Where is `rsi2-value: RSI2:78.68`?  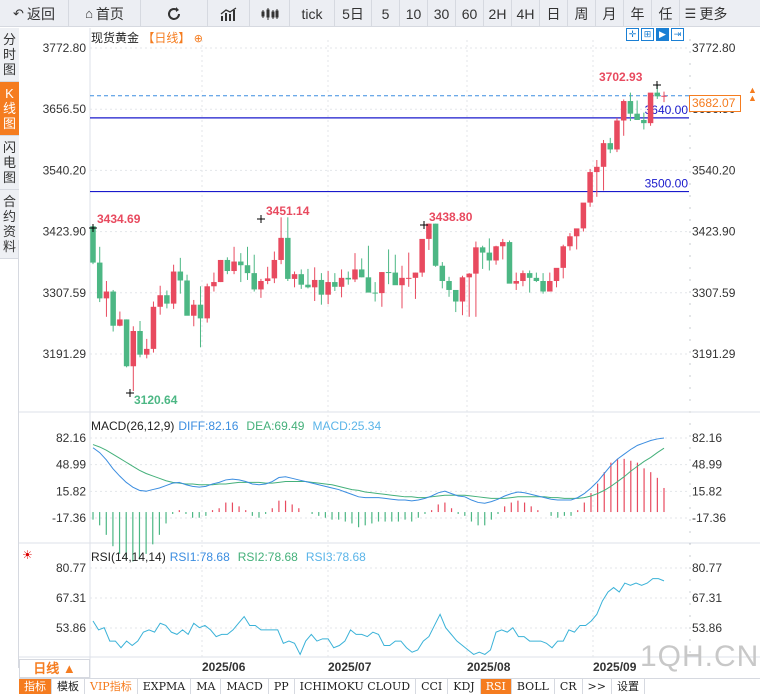
rsi2-value: RSI2:78.68 is located at coordinates (267, 557).